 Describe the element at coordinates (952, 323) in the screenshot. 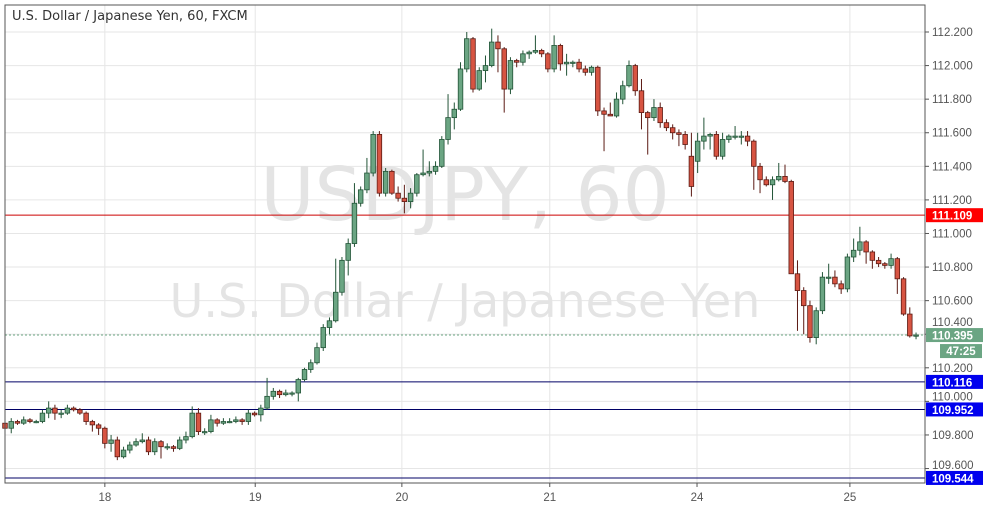

I see `y-tick-label: 110.400` at that location.